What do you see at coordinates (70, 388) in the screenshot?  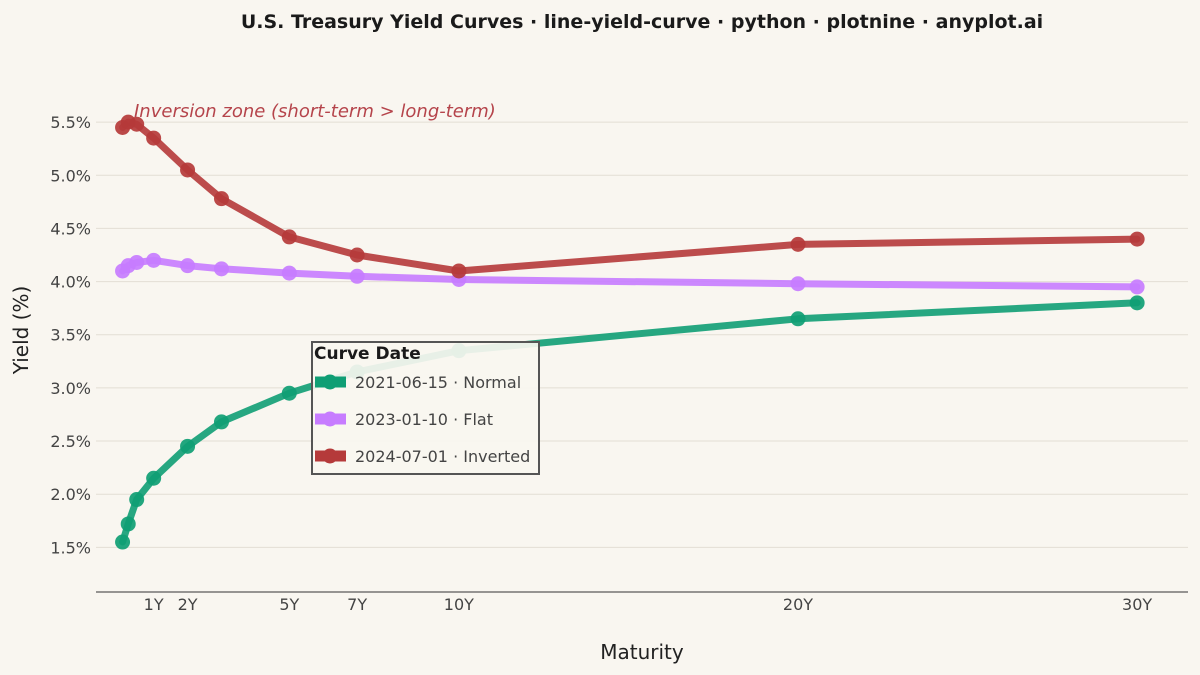 I see `y-tick-label: 3.0%` at bounding box center [70, 388].